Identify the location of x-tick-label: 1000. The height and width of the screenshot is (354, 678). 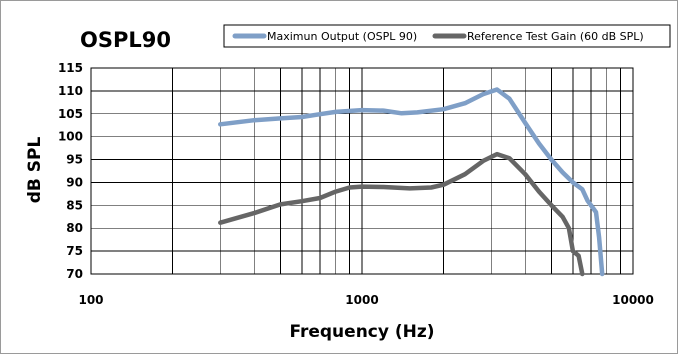
(361, 300).